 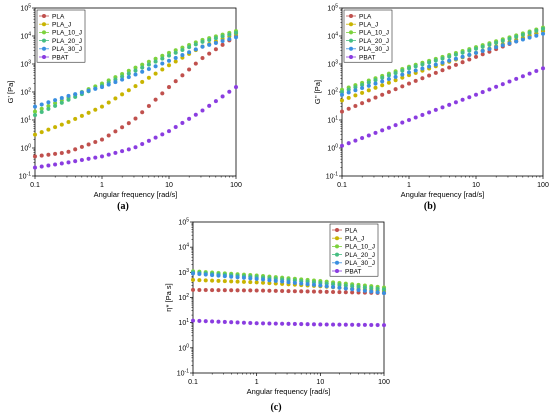 What do you see at coordinates (442, 107) in the screenshot?
I see `series-pbat` at bounding box center [442, 107].